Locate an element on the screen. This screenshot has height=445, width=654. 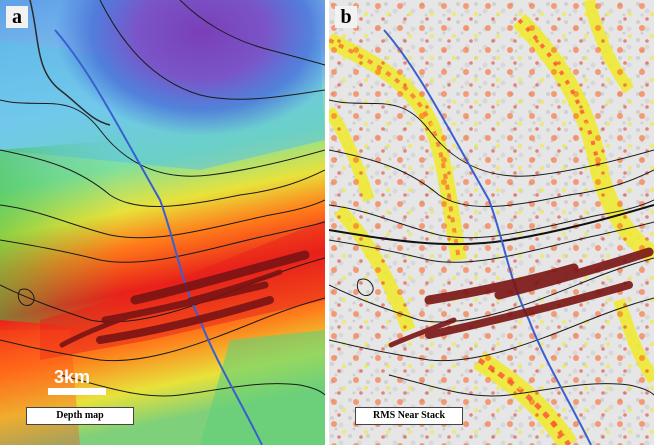
rms-near-stack-caption: RMS Near Stack is located at coordinates (409, 416).